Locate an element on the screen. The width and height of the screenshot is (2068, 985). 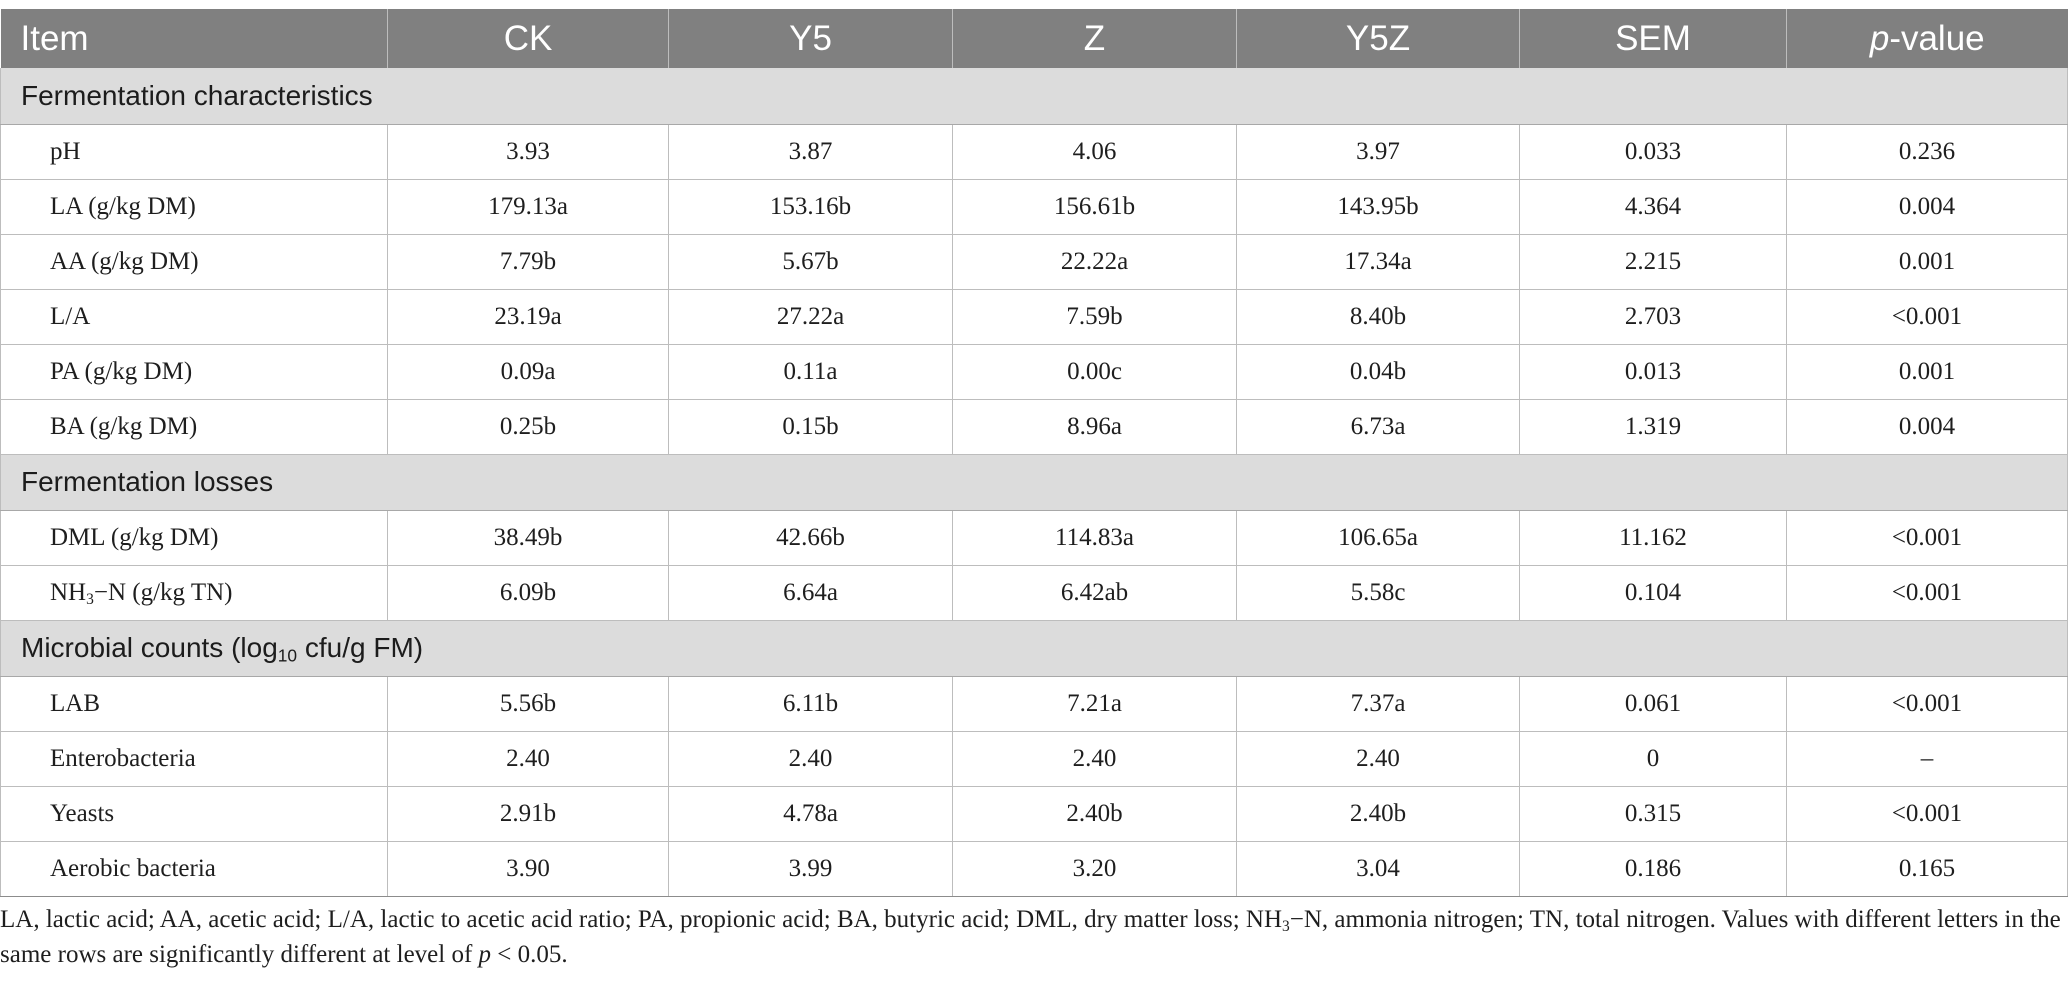
row-label: BA (g/kg DM) is located at coordinates (194, 426).